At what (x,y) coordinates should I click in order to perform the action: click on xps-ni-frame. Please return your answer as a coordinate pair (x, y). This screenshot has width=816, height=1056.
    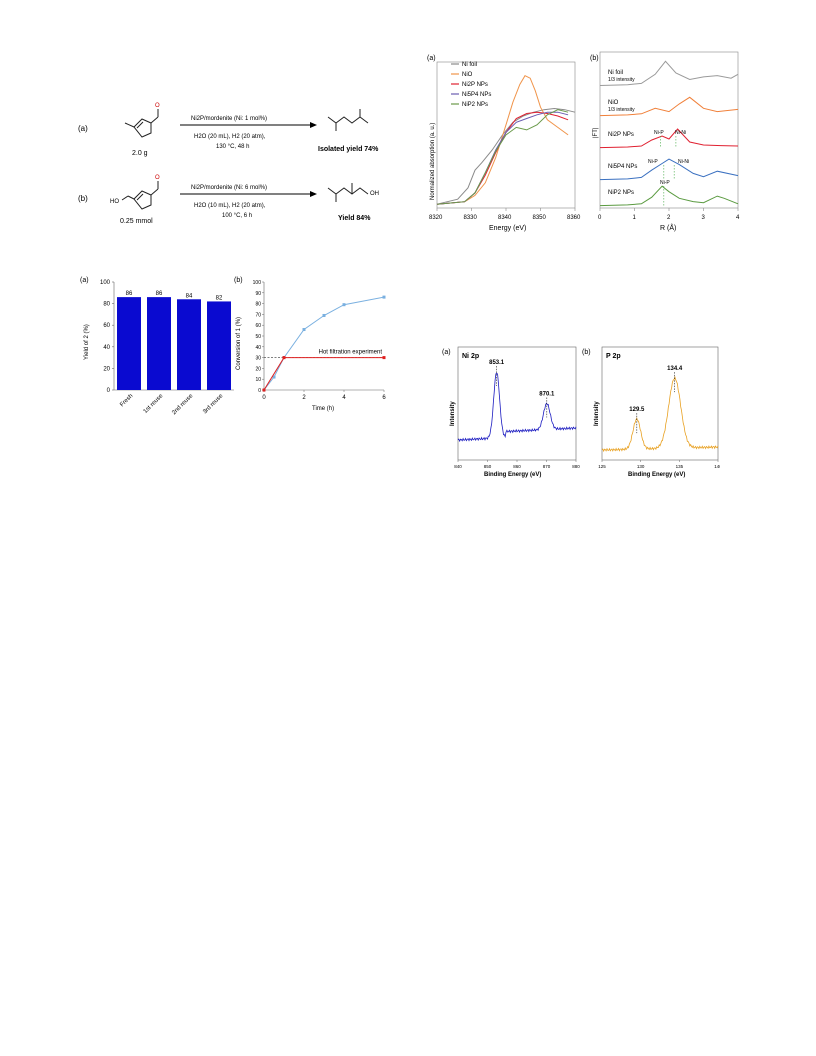
    Looking at the image, I should click on (517, 403).